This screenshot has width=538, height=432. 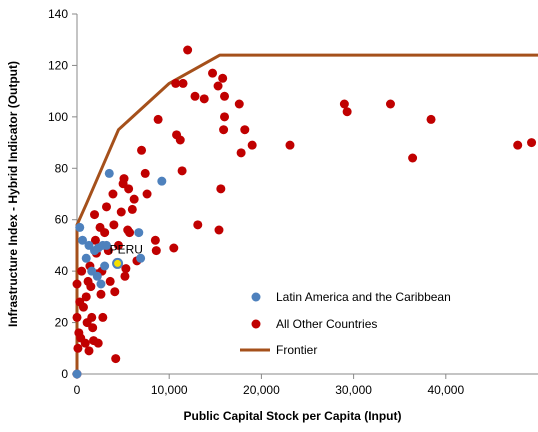 What do you see at coordinates (62, 323) in the screenshot?
I see `y-tick-label: 20` at bounding box center [62, 323].